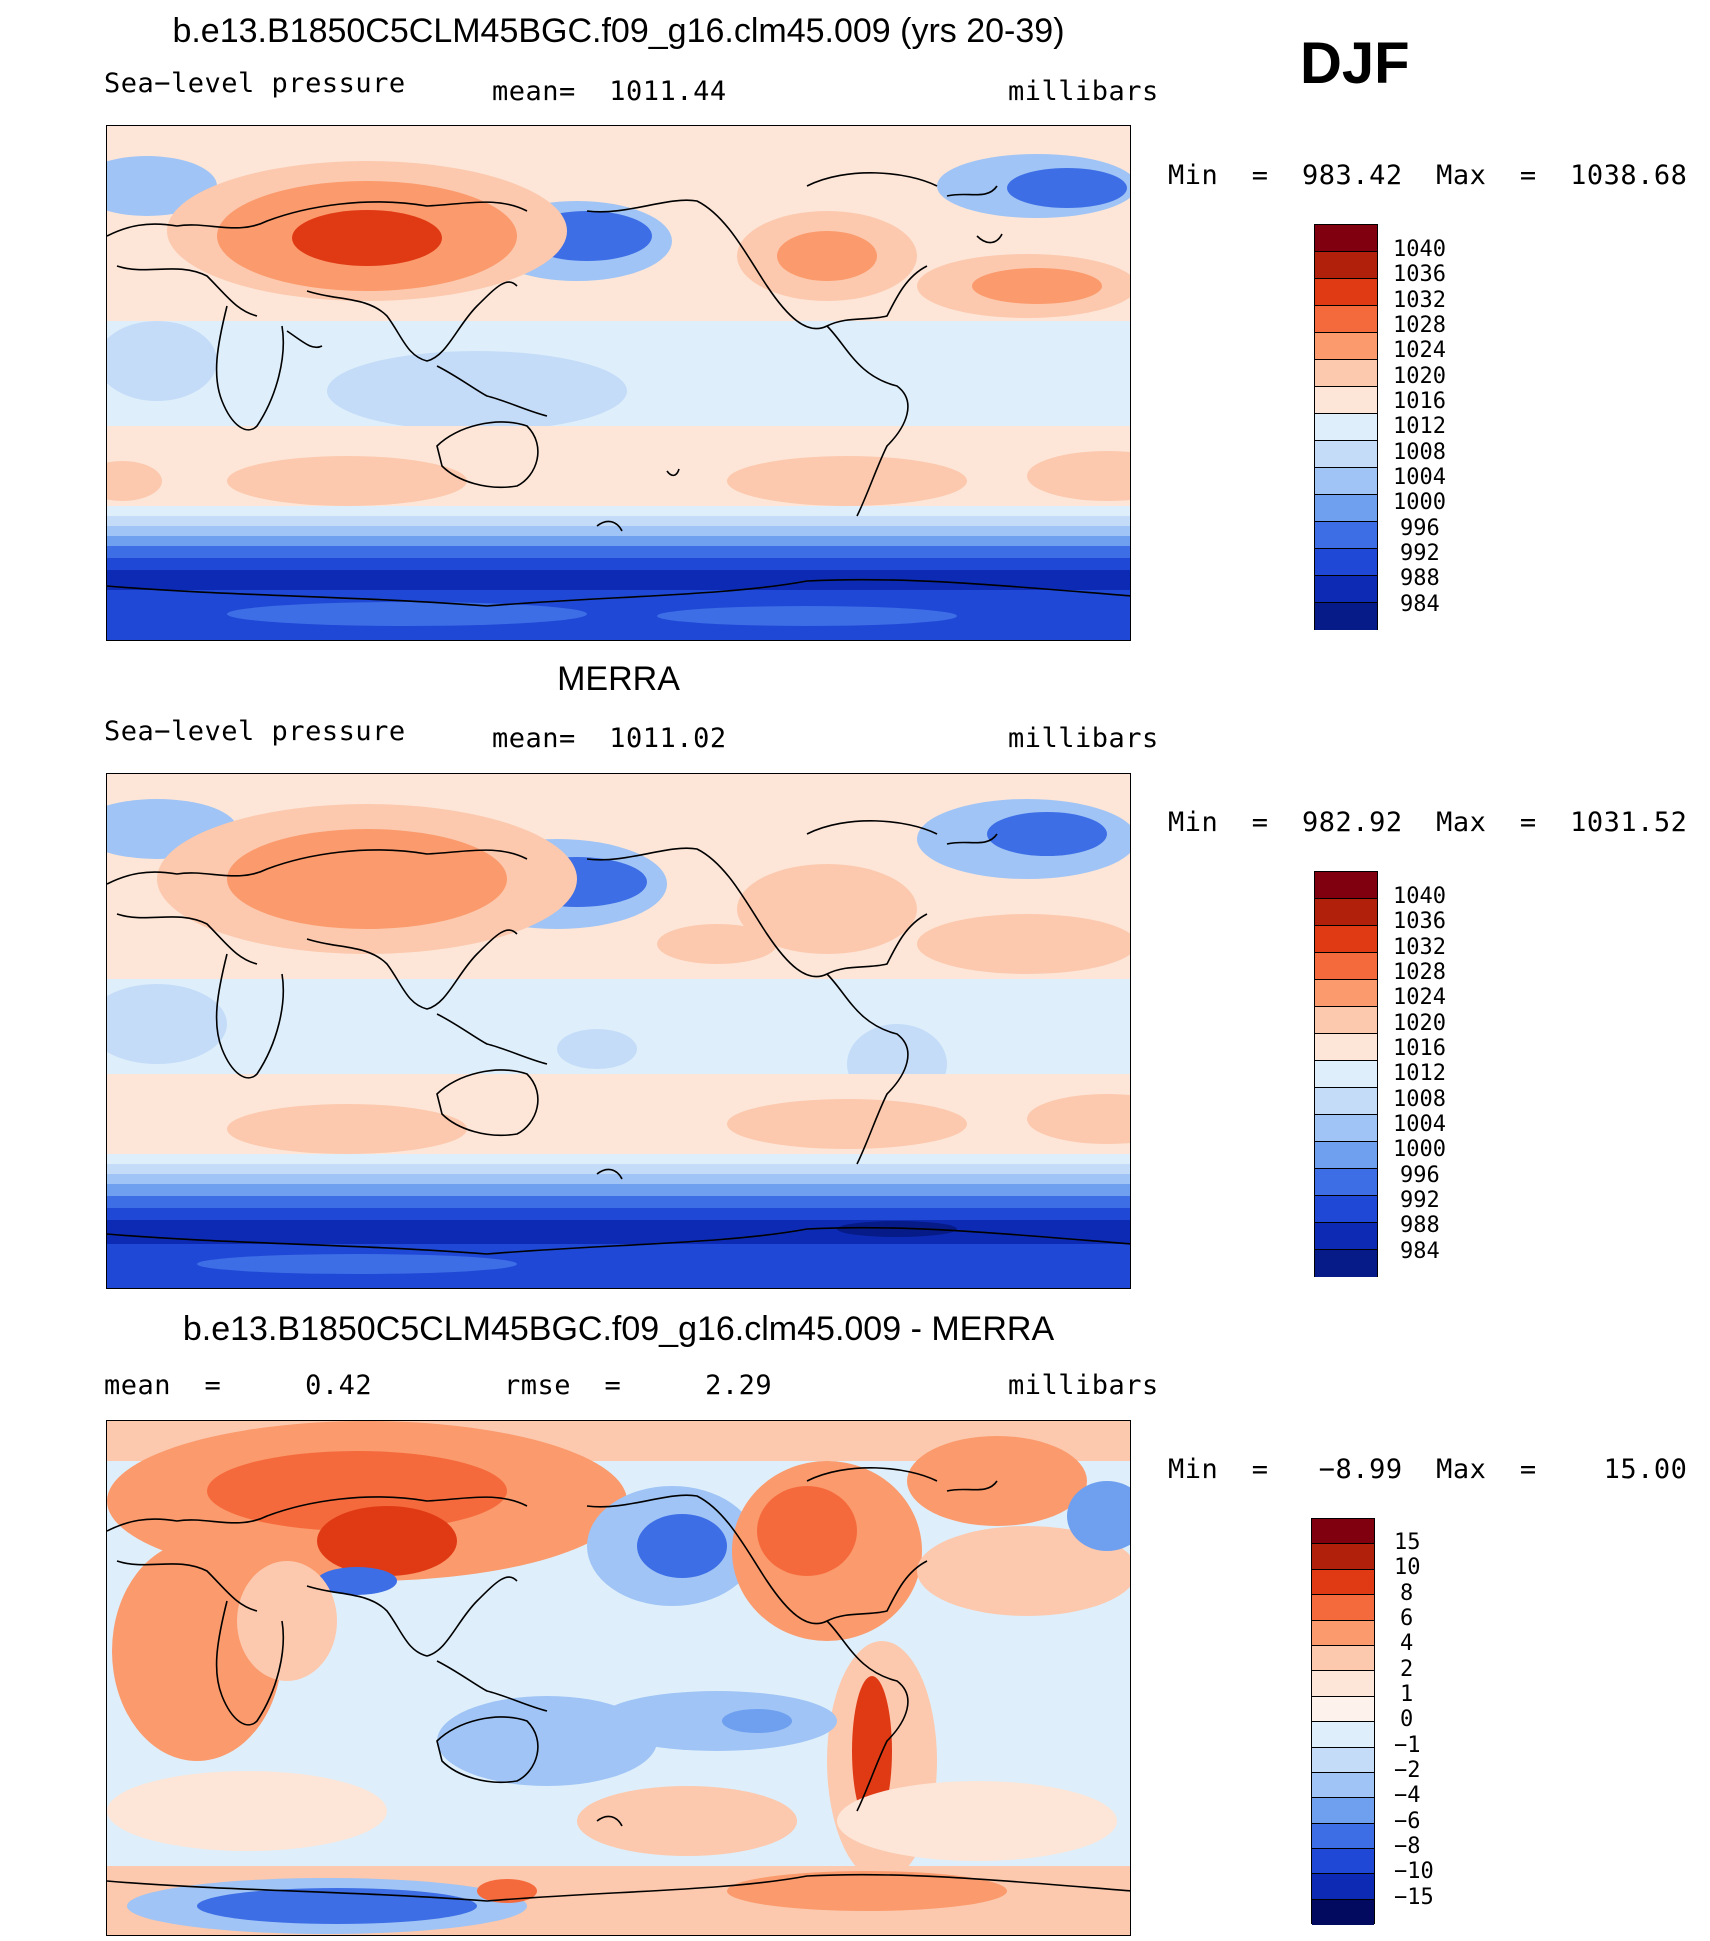  What do you see at coordinates (1414, 1871) in the screenshot?
I see `cbar-label: −10` at bounding box center [1414, 1871].